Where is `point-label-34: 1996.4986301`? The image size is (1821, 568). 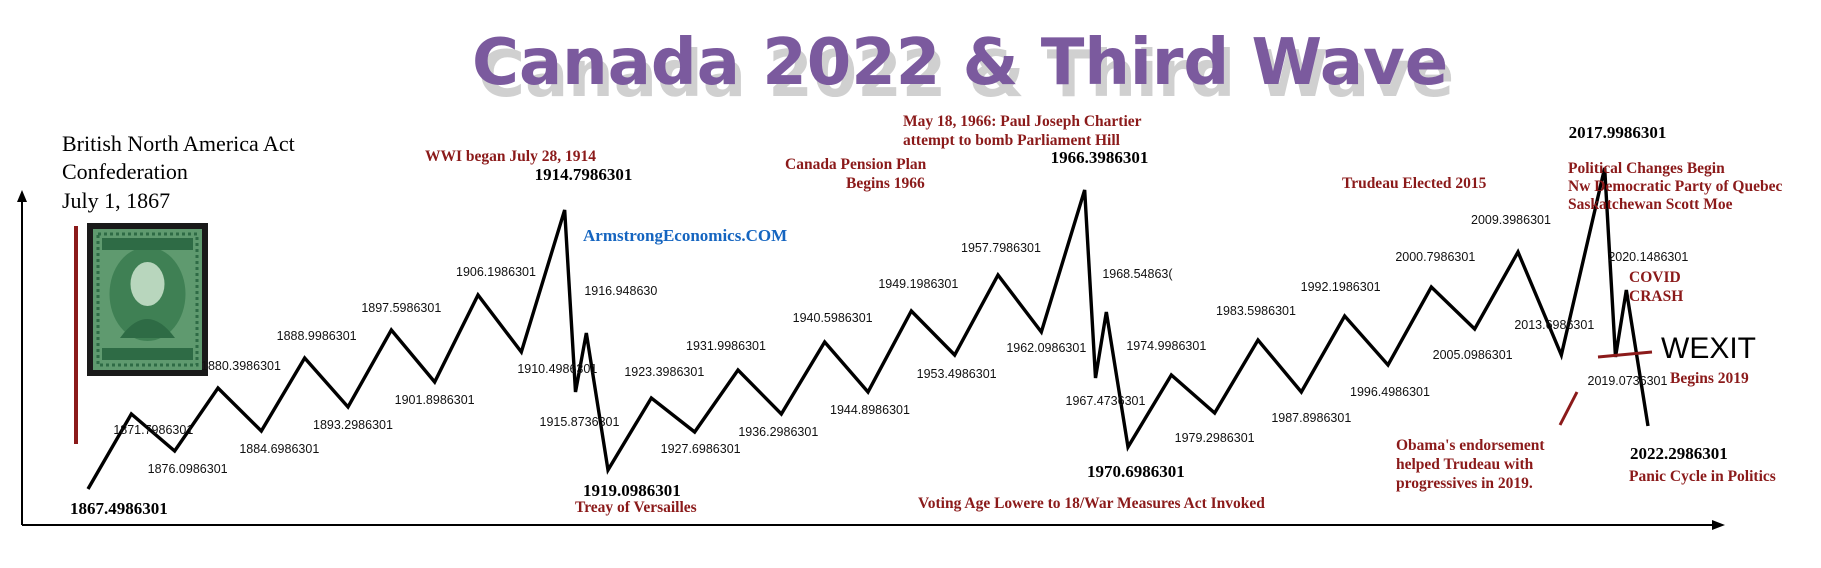
point-label-34: 1996.4986301 is located at coordinates (1390, 392).